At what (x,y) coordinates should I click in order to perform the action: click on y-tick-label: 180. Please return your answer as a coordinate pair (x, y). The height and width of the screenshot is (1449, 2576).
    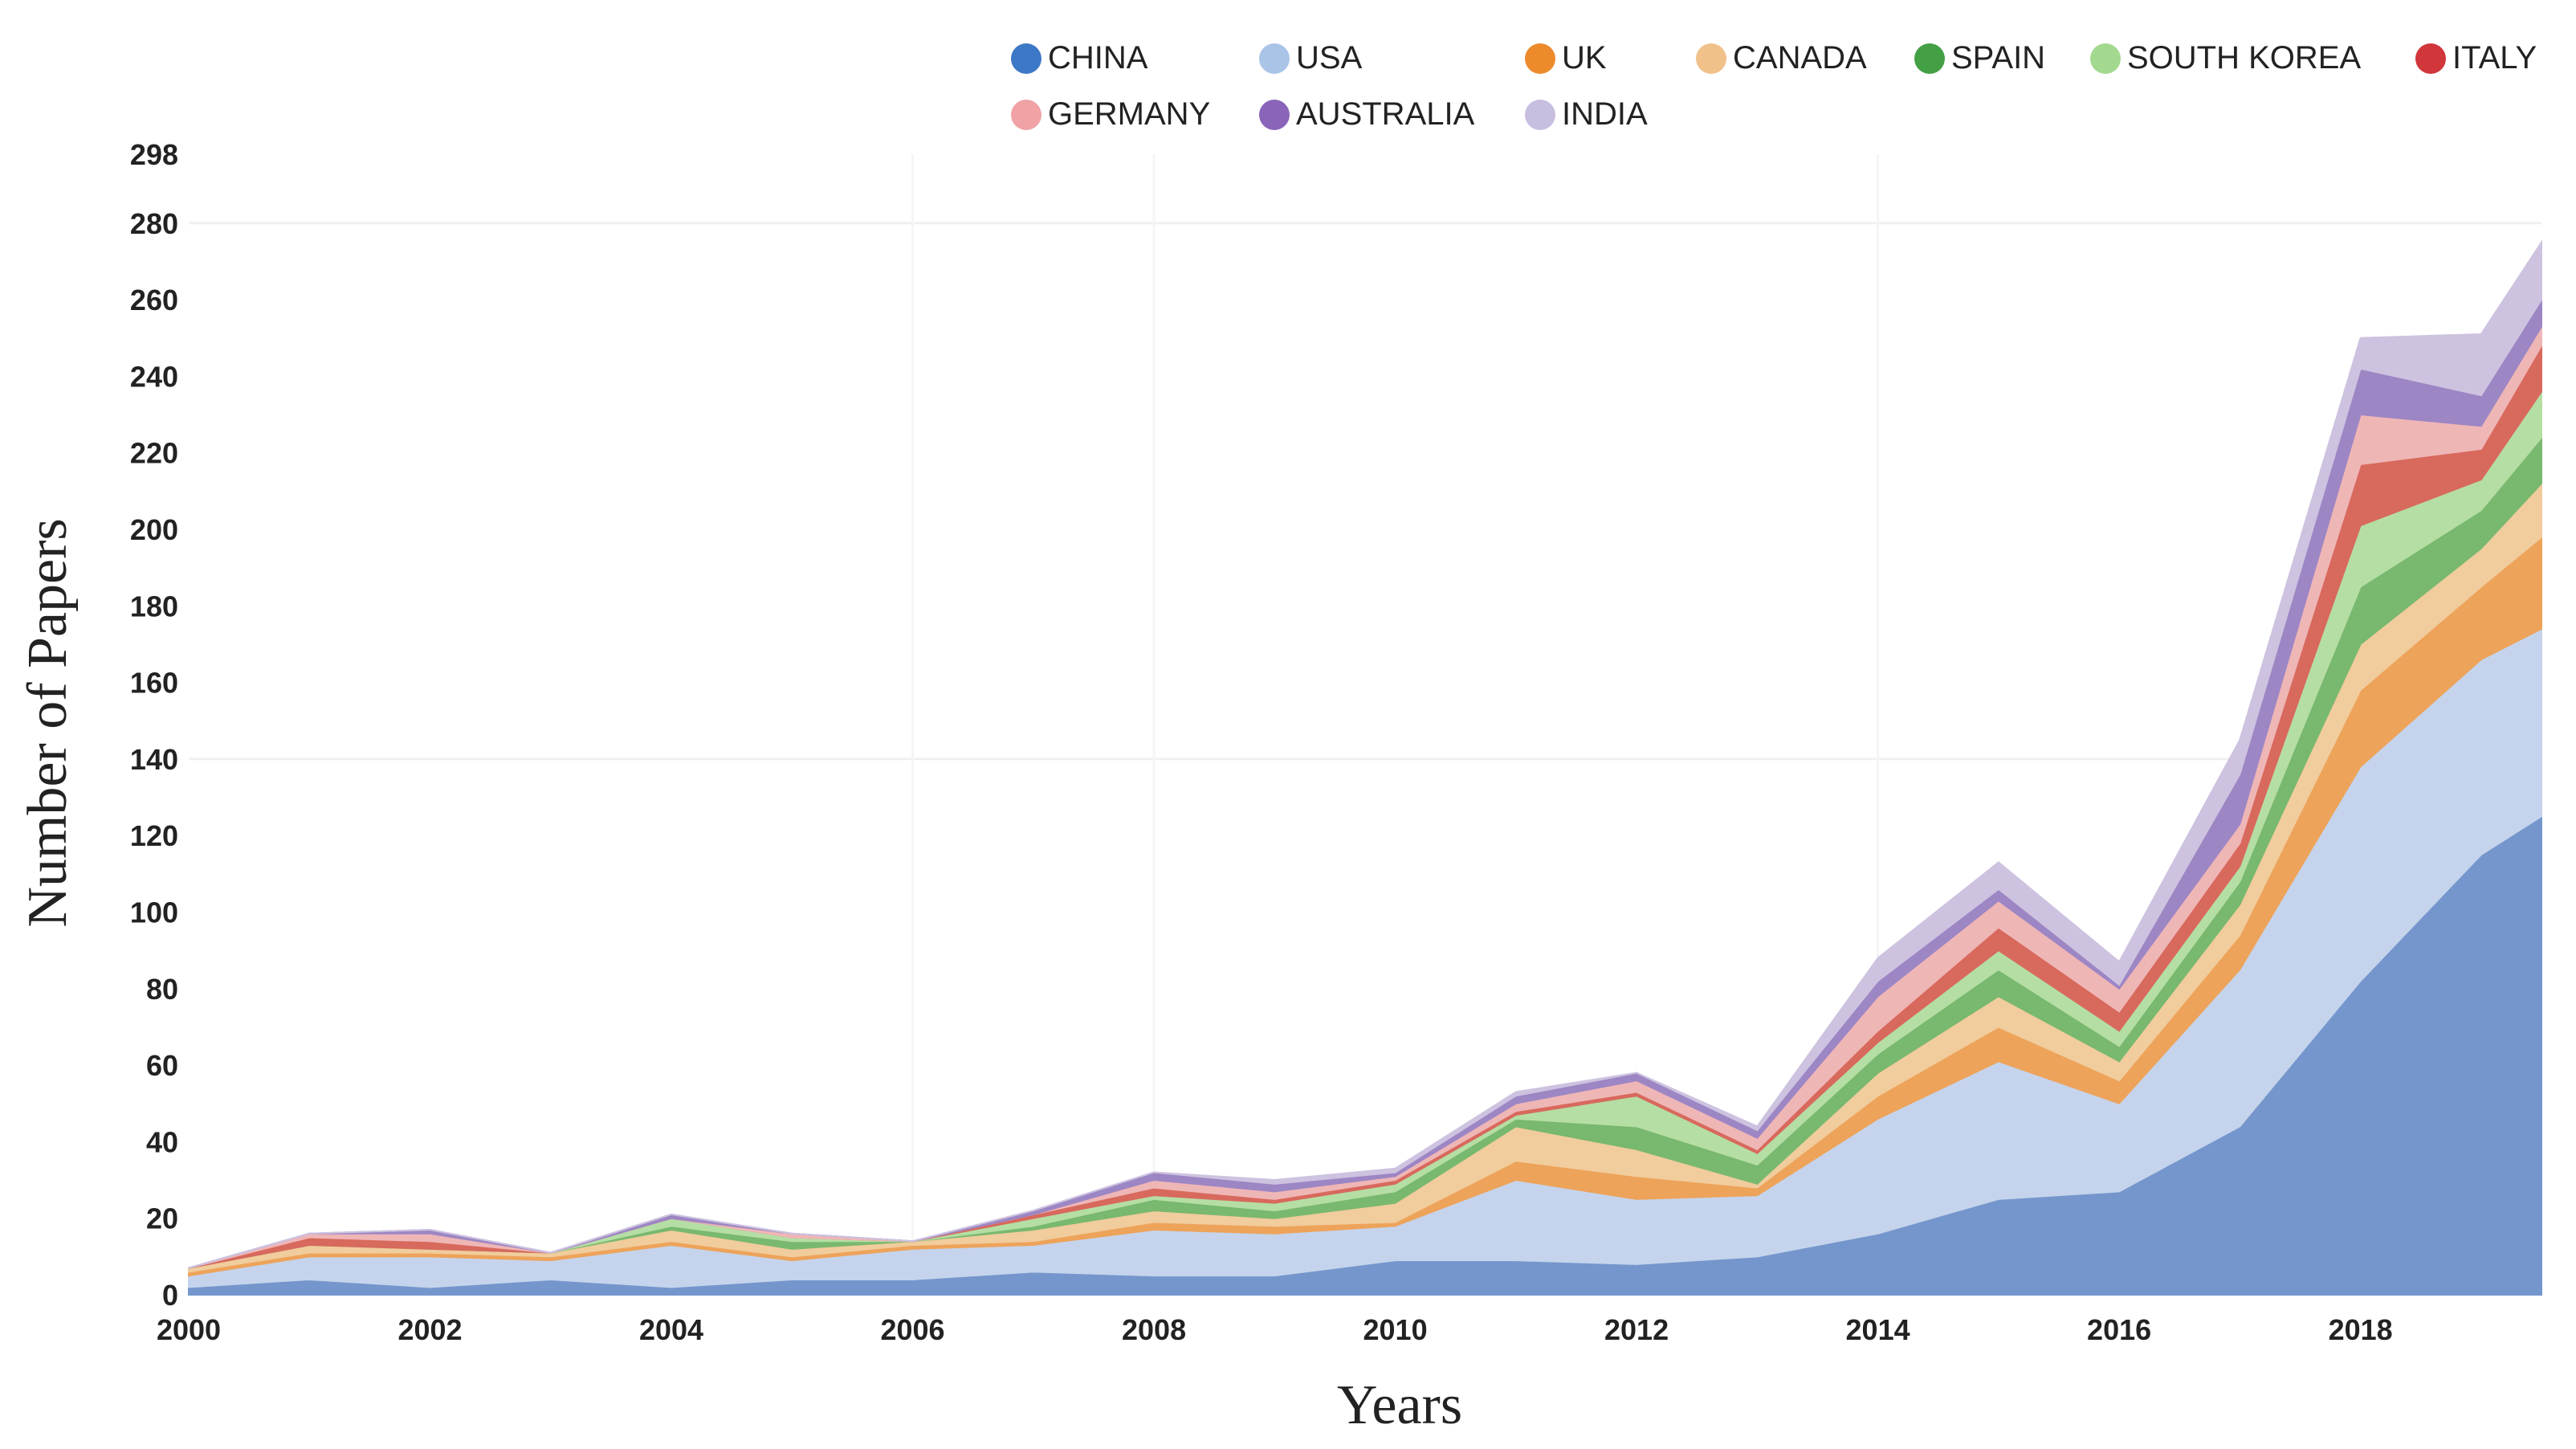
    Looking at the image, I should click on (154, 606).